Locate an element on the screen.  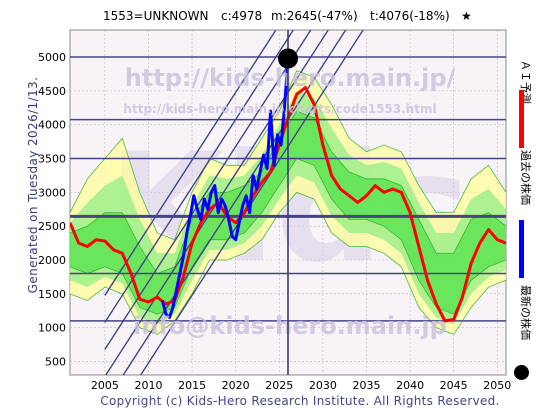
target-price-stat: t:4076(-18%) is located at coordinates (410, 16).